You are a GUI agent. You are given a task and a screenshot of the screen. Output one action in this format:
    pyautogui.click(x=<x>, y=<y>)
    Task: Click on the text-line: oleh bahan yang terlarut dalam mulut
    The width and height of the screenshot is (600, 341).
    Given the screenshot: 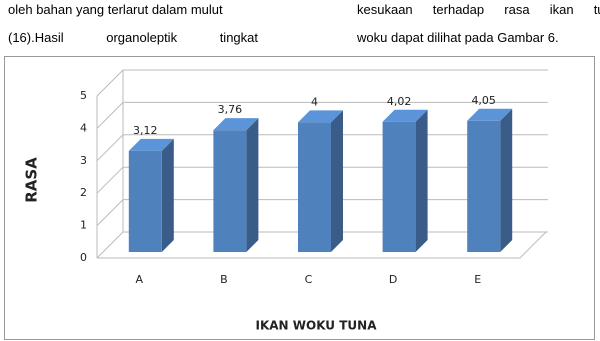 What is the action you would take?
    pyautogui.click(x=115, y=9)
    